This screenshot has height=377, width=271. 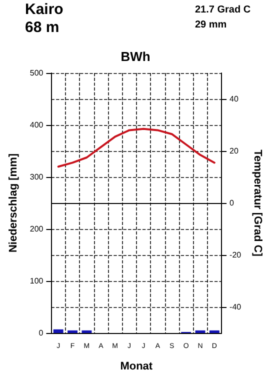 I want to click on y2-tick-label: -20, so click(x=236, y=255).